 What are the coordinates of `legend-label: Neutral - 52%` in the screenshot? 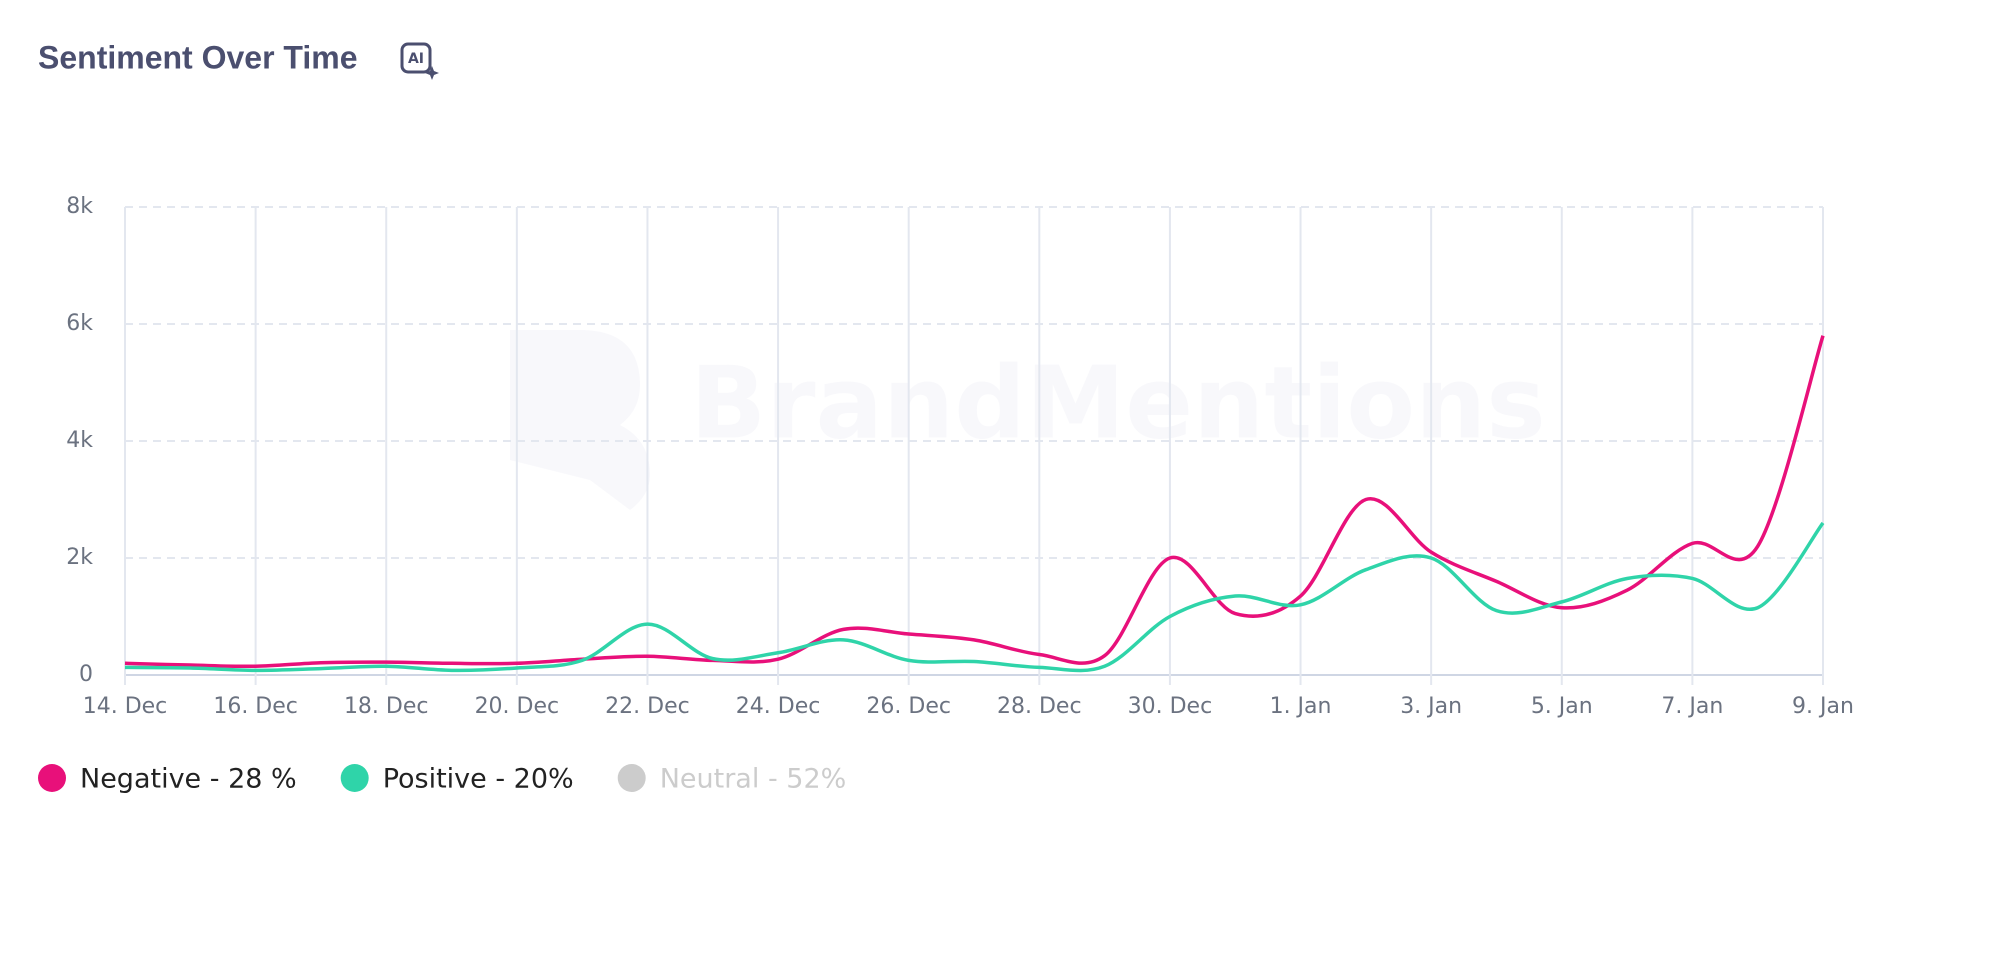 It's located at (753, 779).